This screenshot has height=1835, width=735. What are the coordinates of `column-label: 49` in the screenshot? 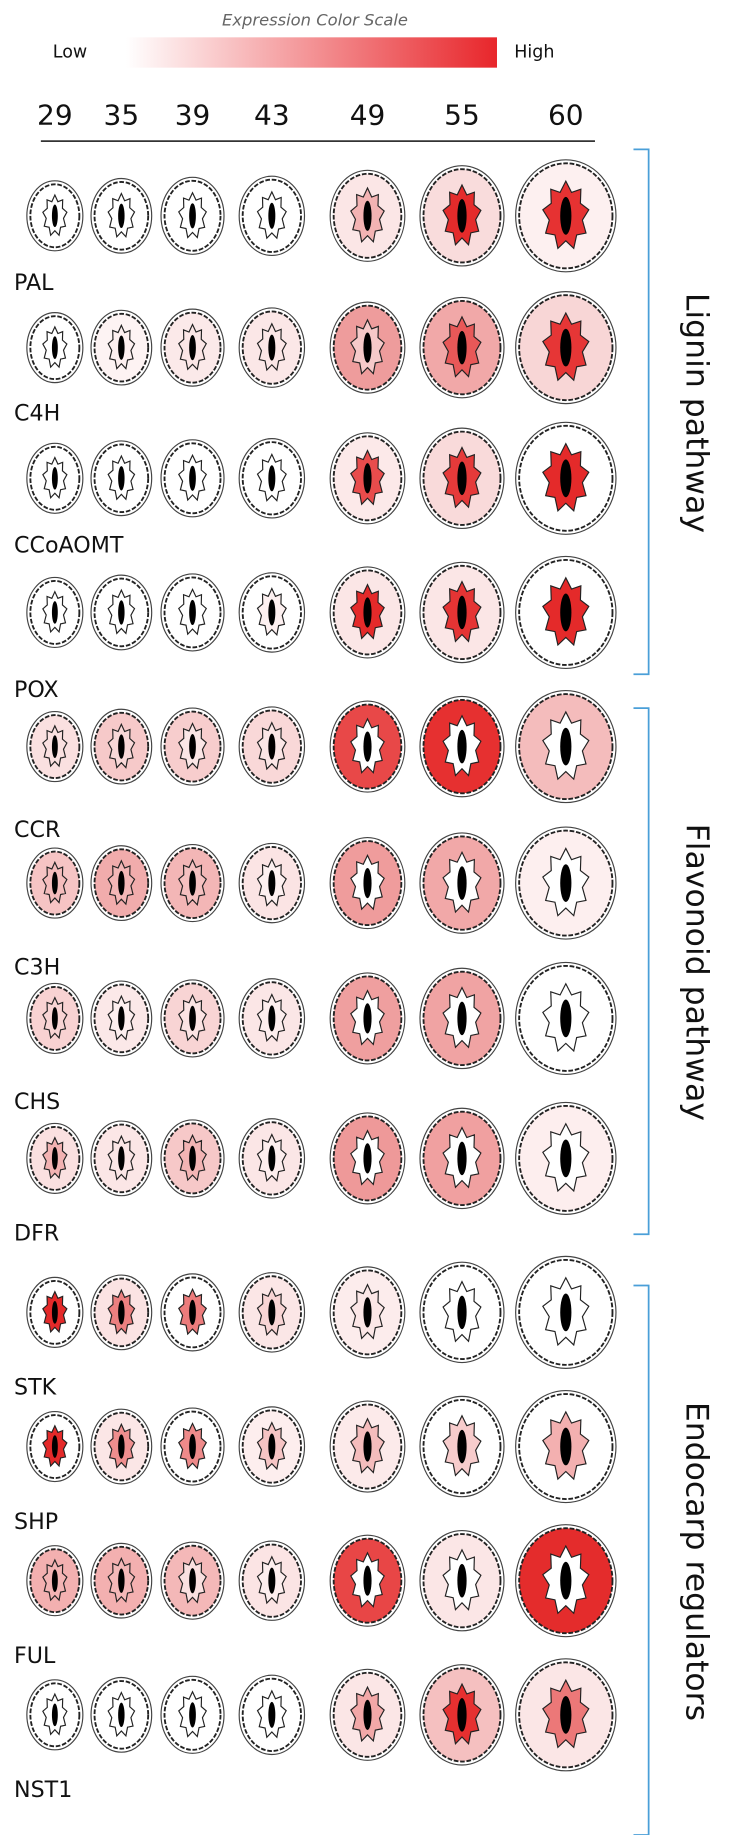 It's located at (368, 115).